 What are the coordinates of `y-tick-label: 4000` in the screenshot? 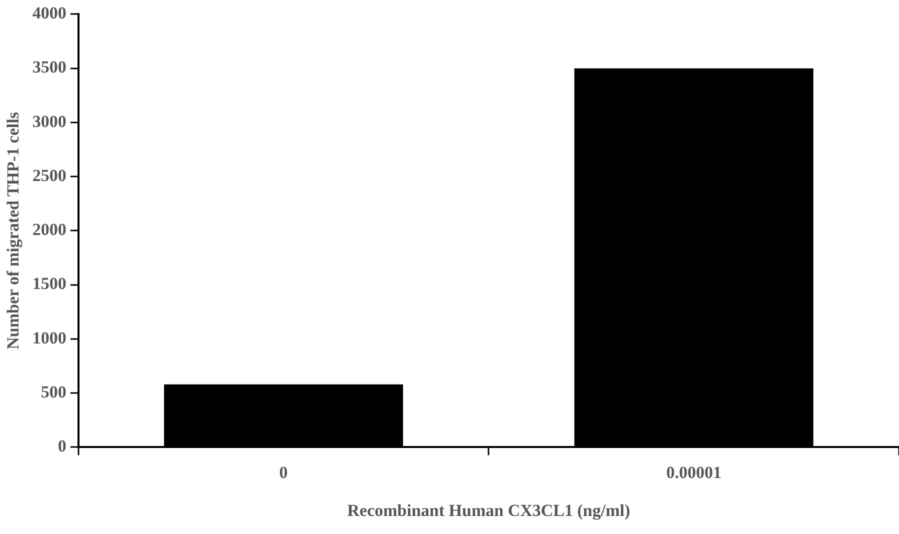 It's located at (49, 13).